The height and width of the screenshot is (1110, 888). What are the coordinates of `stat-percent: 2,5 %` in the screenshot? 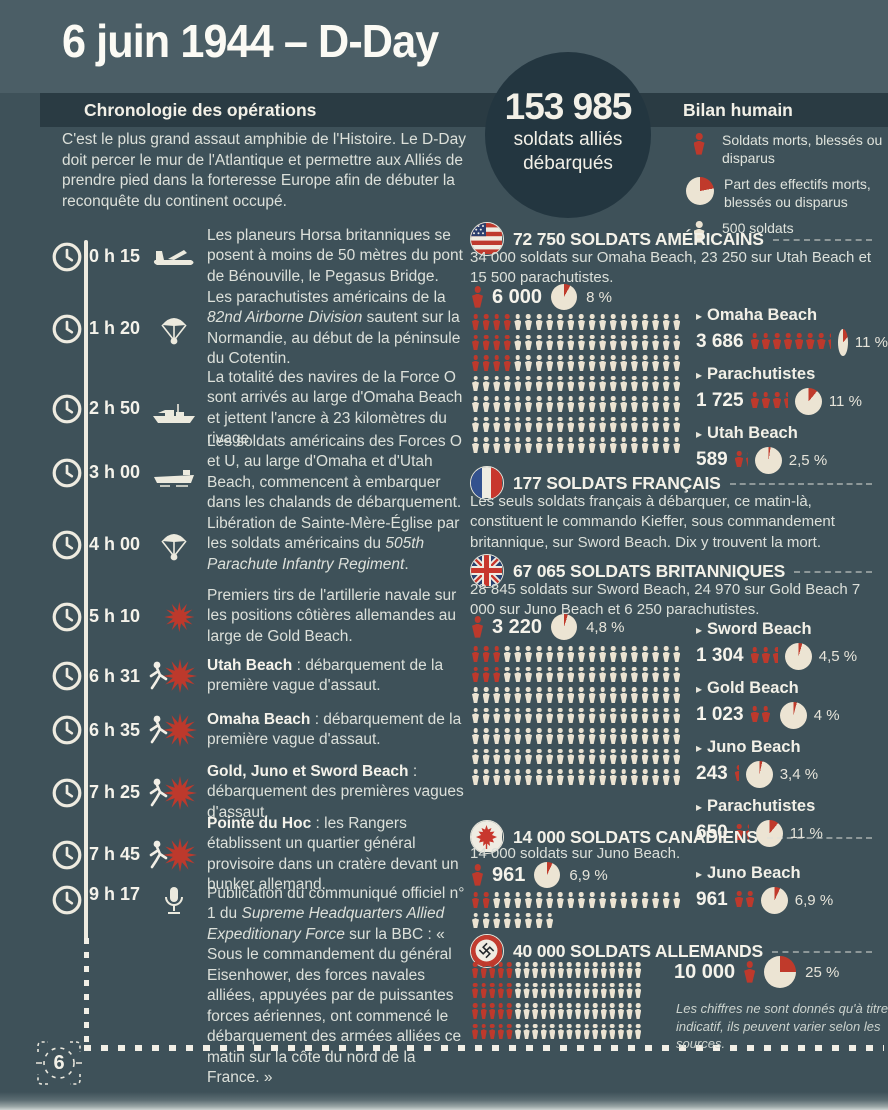 It's located at (808, 460).